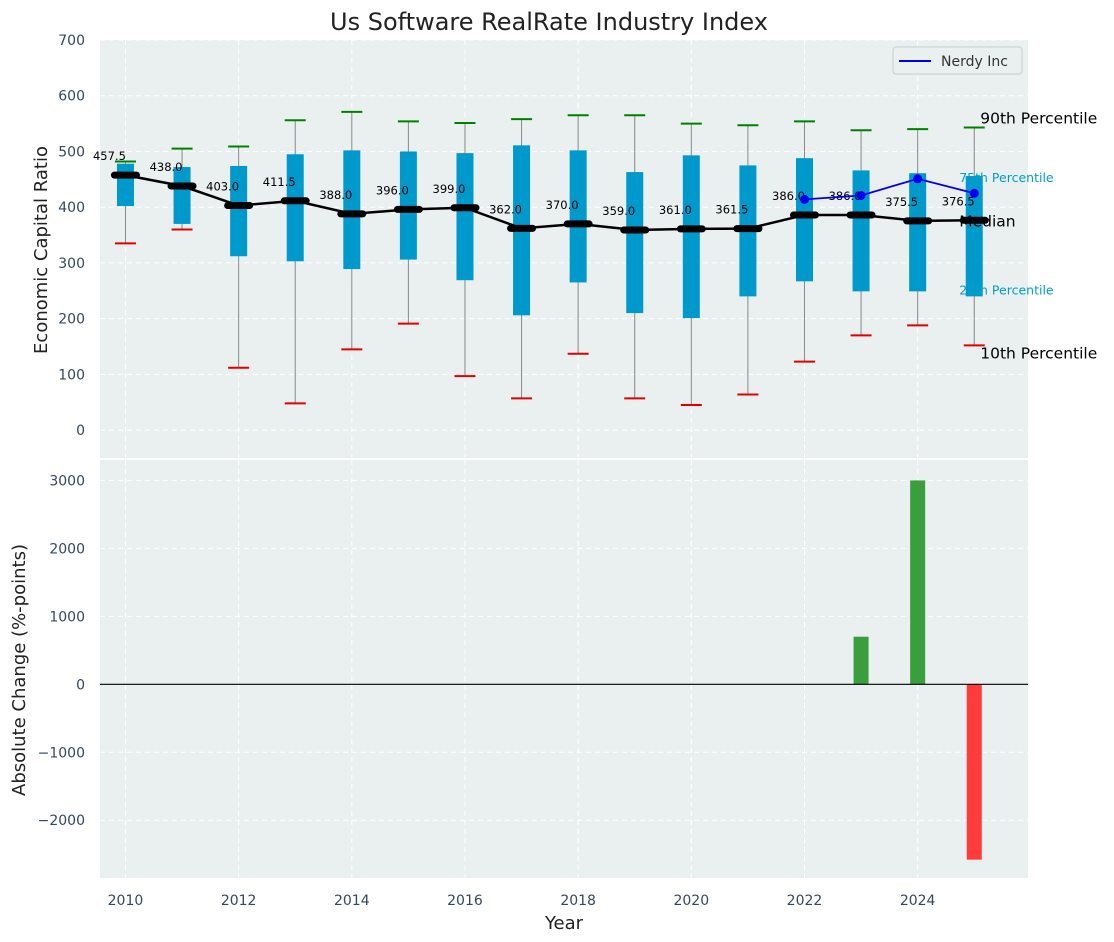 This screenshot has height=942, width=1114. Describe the element at coordinates (126, 901) in the screenshot. I see `x-tick-label: 2010` at that location.